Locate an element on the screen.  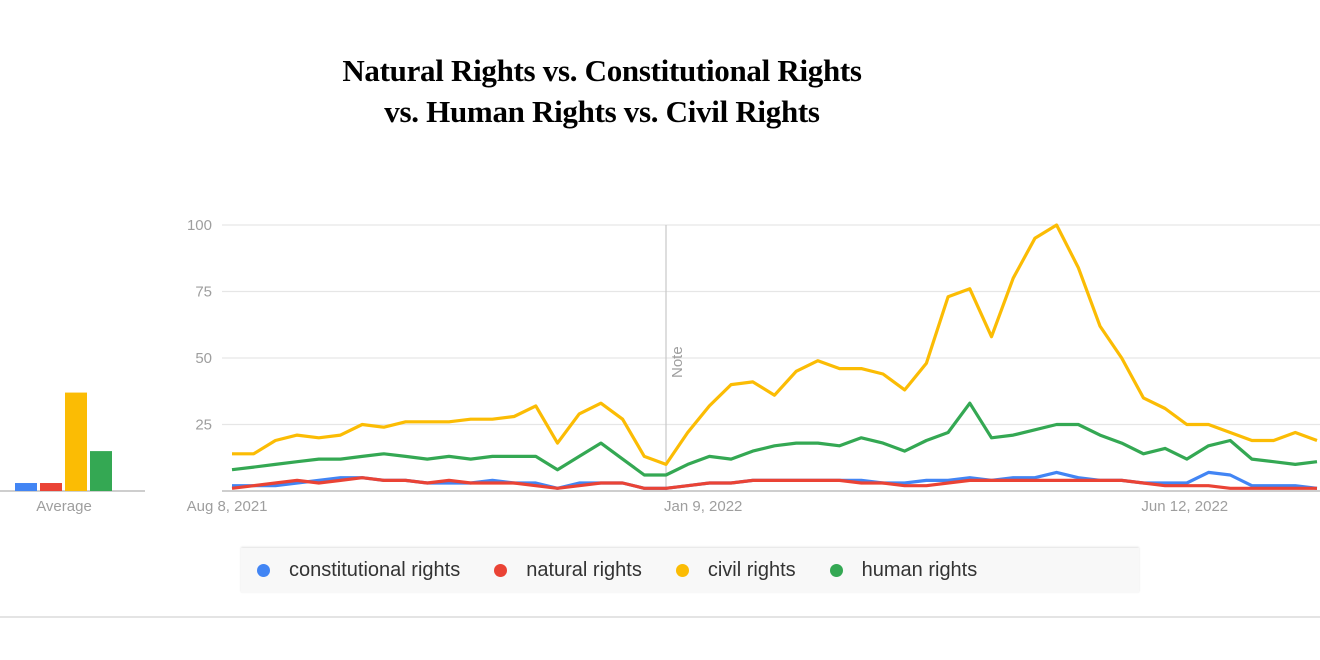
title-line-2: vs. Human Rights vs. Civil Rights is located at coordinates (602, 111).